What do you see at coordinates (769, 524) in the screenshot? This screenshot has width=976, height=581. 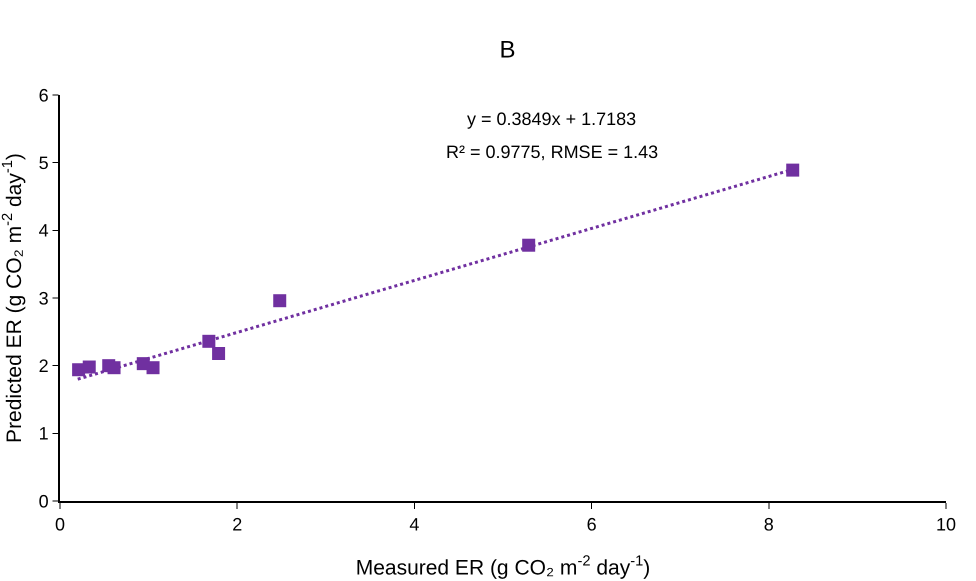 I see `x-tick-label: 8` at bounding box center [769, 524].